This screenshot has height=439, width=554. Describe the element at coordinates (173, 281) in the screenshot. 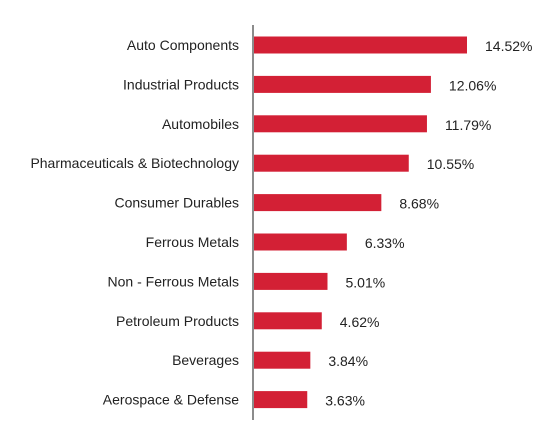

I see `category-label-non-ferrous-metals: Non - Ferrous Metals` at that location.